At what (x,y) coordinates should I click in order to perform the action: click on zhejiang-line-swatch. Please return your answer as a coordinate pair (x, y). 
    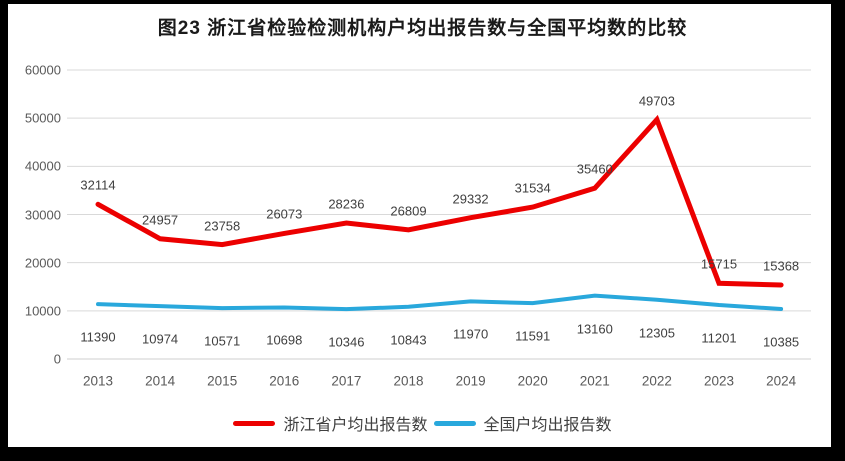
    Looking at the image, I should click on (254, 423).